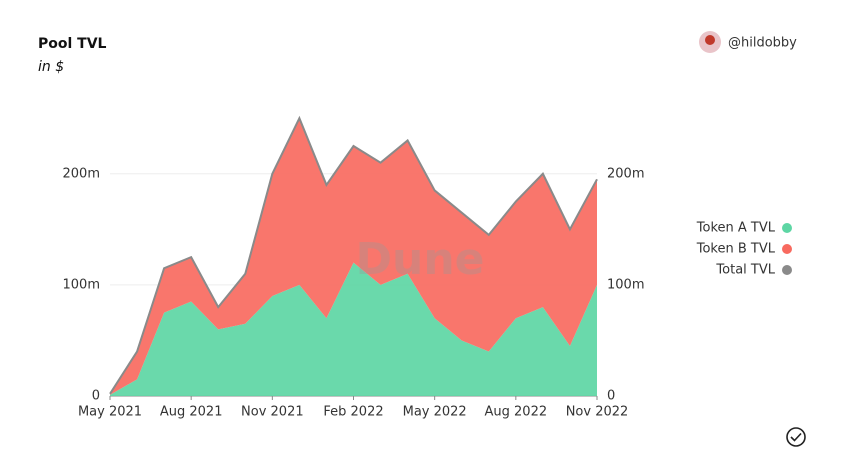 The image size is (848, 470). Describe the element at coordinates (736, 249) in the screenshot. I see `legend-label: Token B TVL` at that location.